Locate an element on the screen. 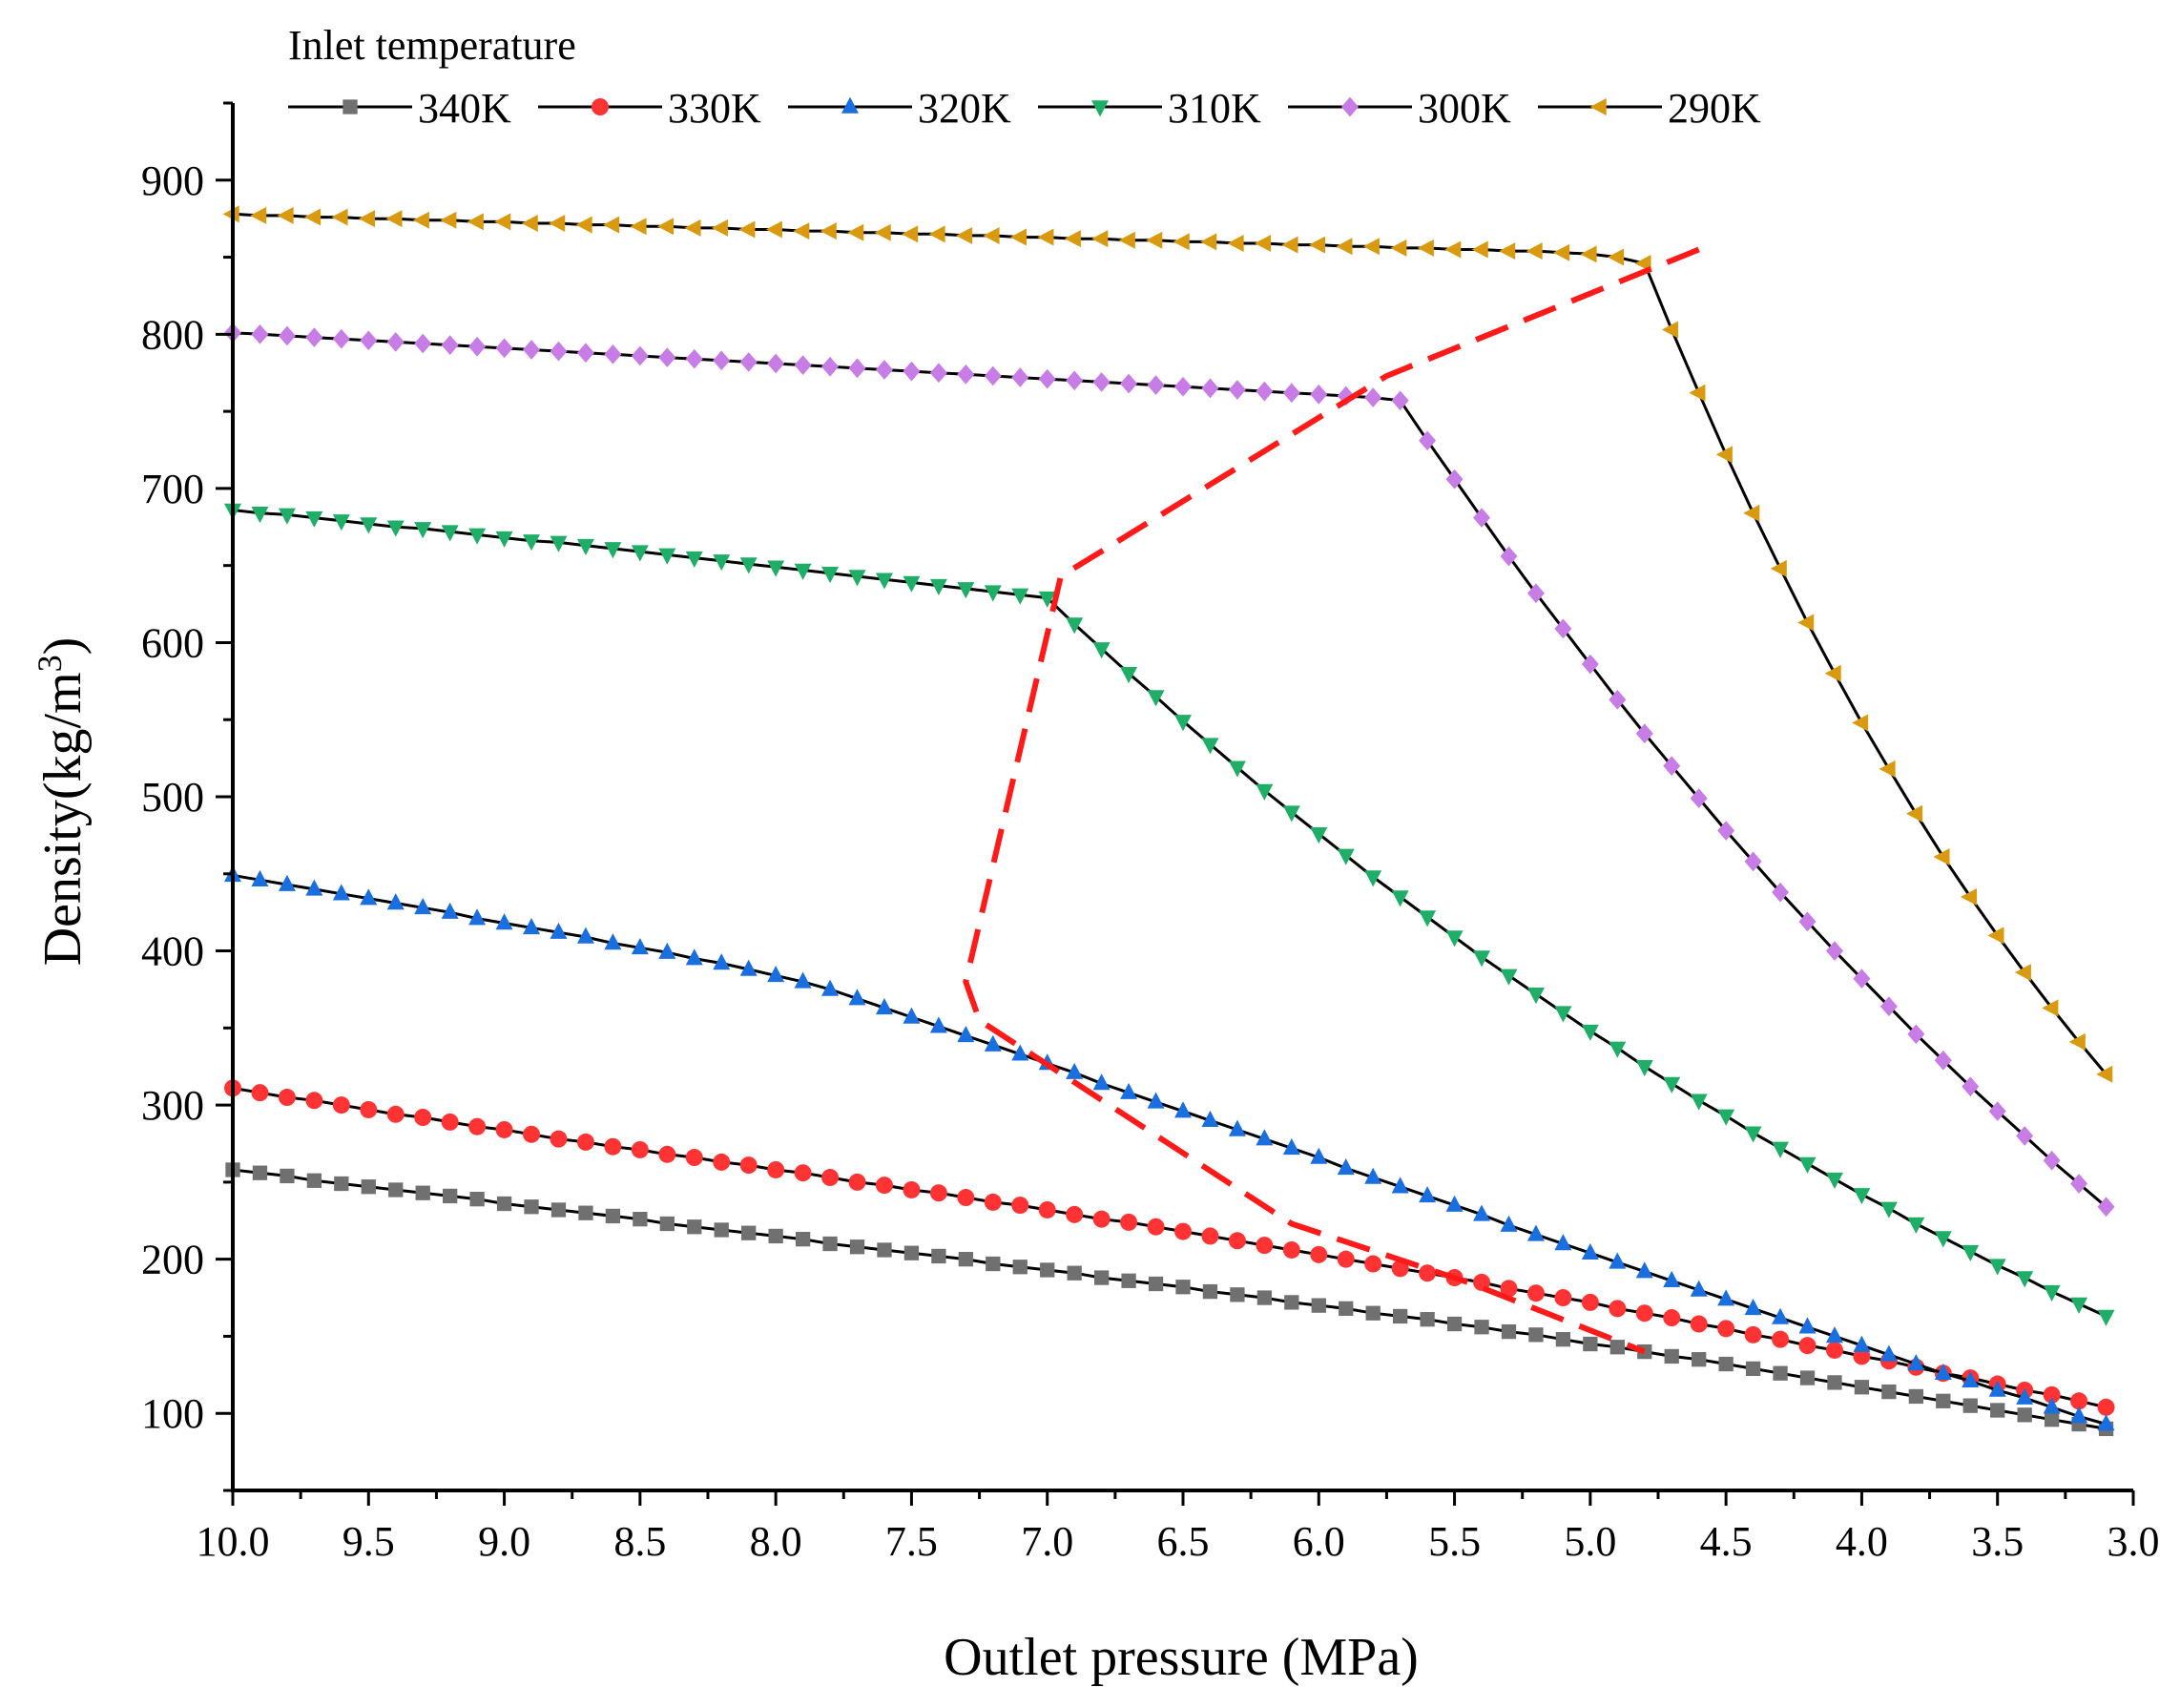 The width and height of the screenshot is (2180, 1708). y-tick-label: 900 is located at coordinates (173, 180).